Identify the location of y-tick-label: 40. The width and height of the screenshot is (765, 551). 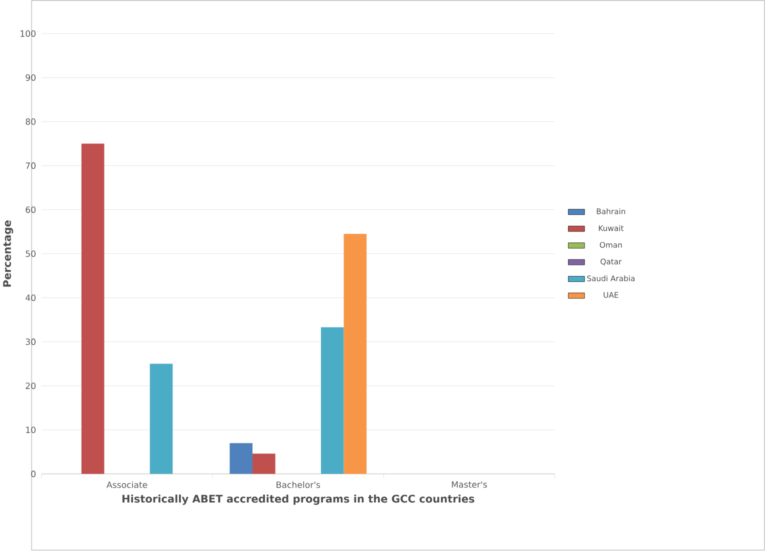
(31, 298).